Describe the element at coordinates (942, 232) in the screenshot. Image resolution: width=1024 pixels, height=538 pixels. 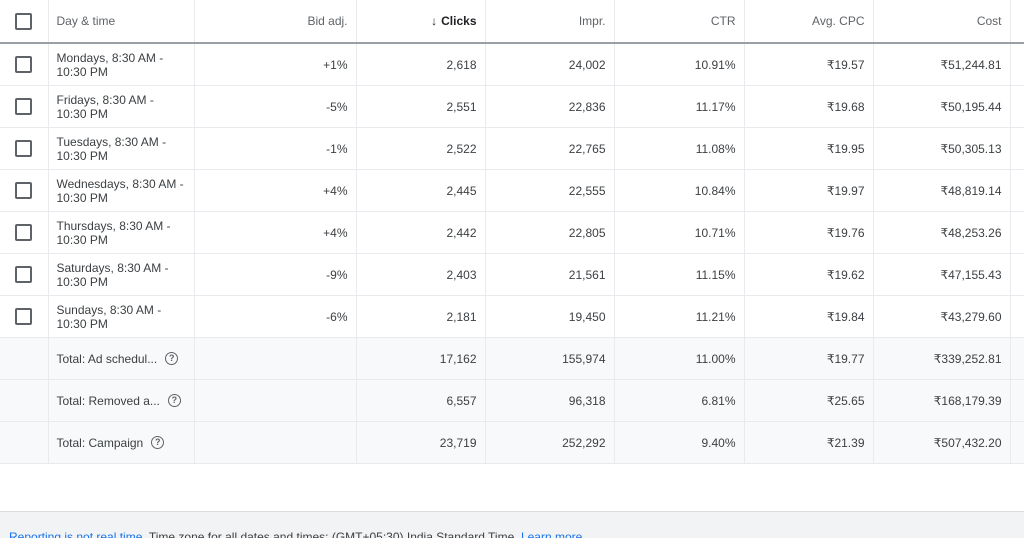
I see `cost-cell: ₹48,253.26` at that location.